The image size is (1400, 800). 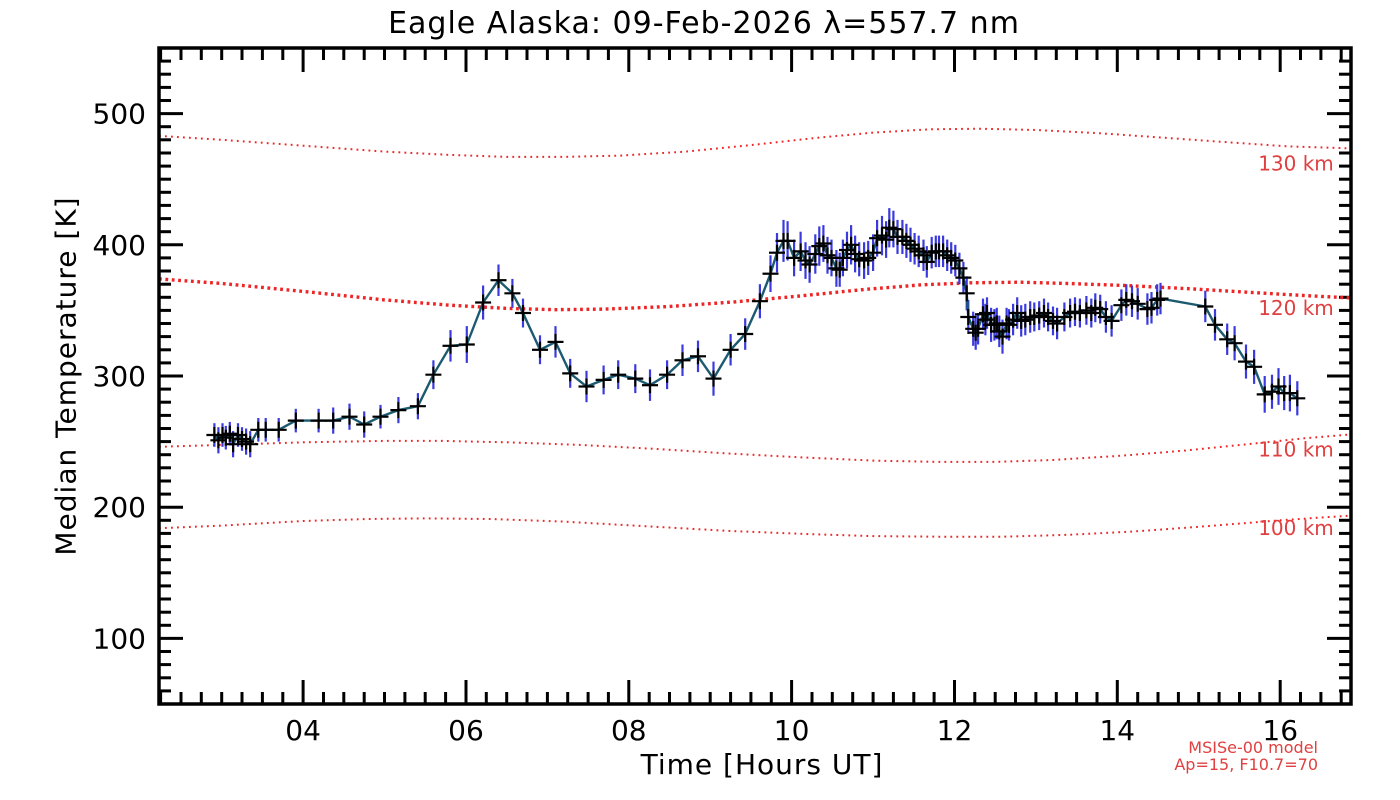 I want to click on model-annotation-line1: MSISe-00 model, so click(x=1253, y=747).